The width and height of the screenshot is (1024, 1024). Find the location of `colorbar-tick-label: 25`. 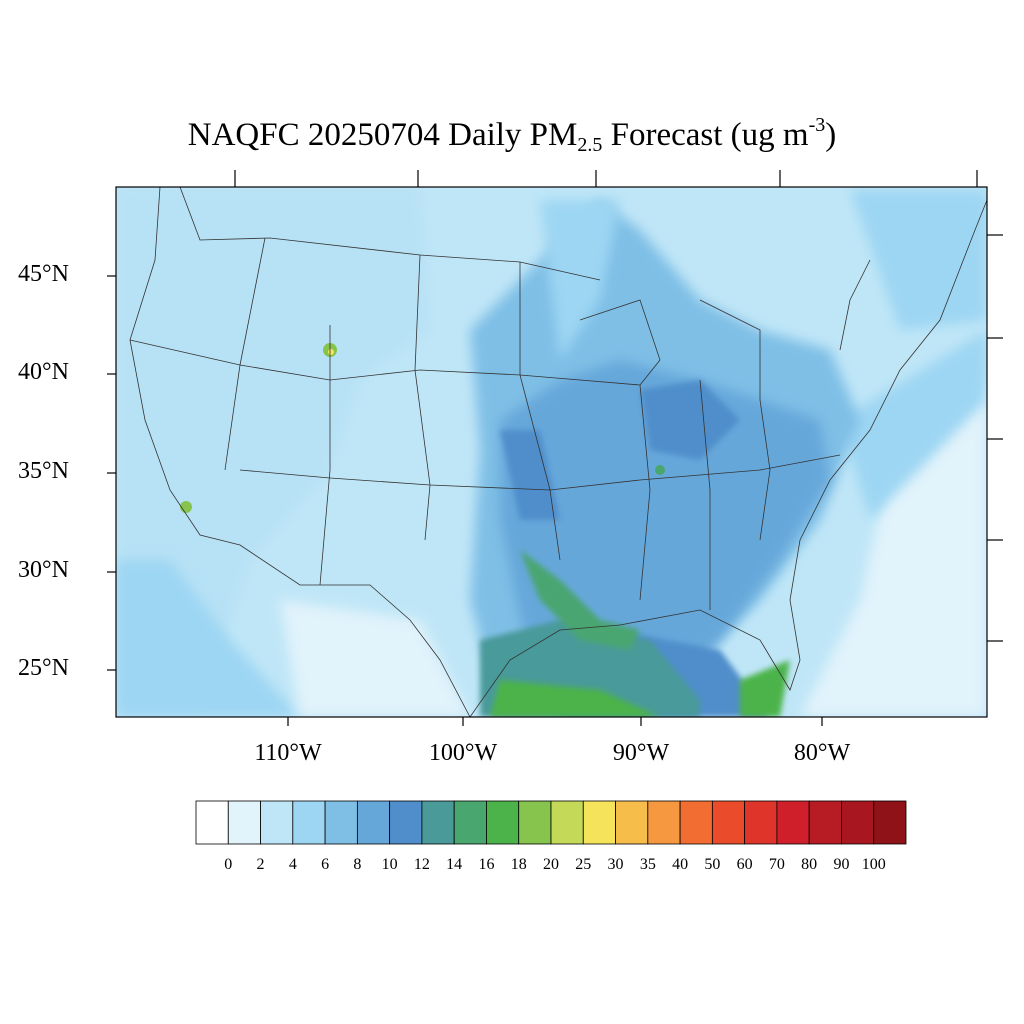

colorbar-tick-label: 25 is located at coordinates (583, 864).